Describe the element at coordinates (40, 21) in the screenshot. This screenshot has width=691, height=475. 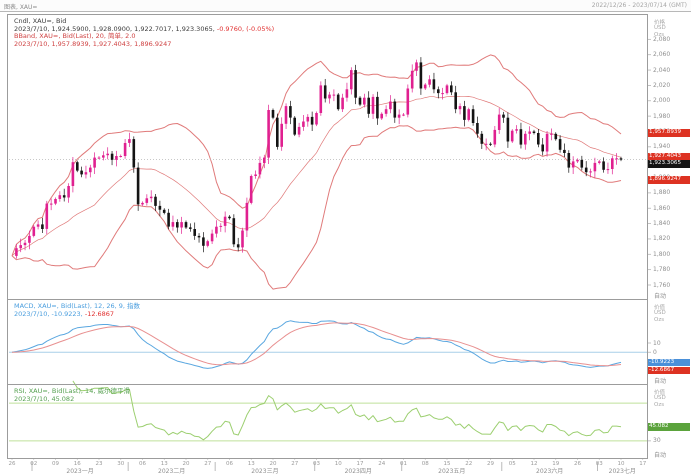
I see `legend-candle-series: Cndl, XAU=, Bid` at that location.